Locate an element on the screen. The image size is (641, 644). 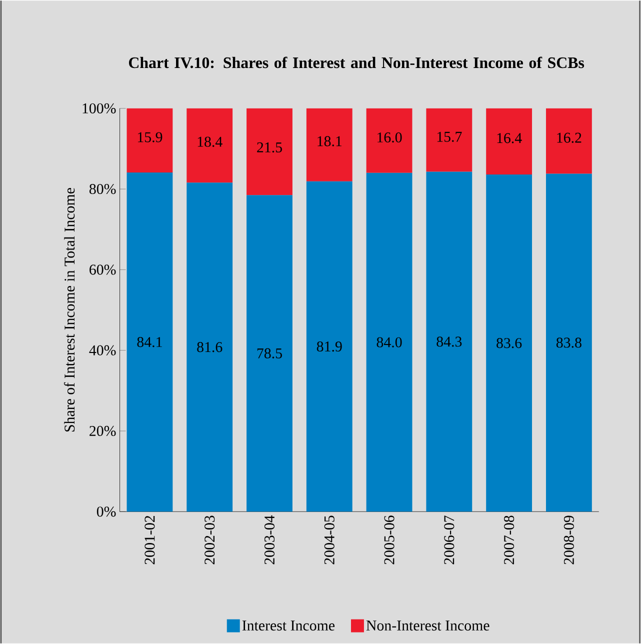
data-label: 18.1 is located at coordinates (330, 141).